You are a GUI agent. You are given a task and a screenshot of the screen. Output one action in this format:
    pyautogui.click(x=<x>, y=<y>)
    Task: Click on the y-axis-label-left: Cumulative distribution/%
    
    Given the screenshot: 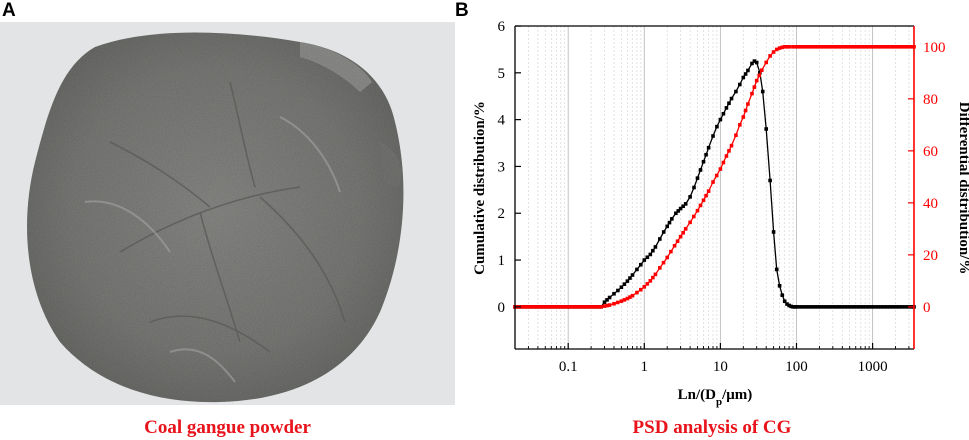 What is the action you would take?
    pyautogui.click(x=480, y=188)
    